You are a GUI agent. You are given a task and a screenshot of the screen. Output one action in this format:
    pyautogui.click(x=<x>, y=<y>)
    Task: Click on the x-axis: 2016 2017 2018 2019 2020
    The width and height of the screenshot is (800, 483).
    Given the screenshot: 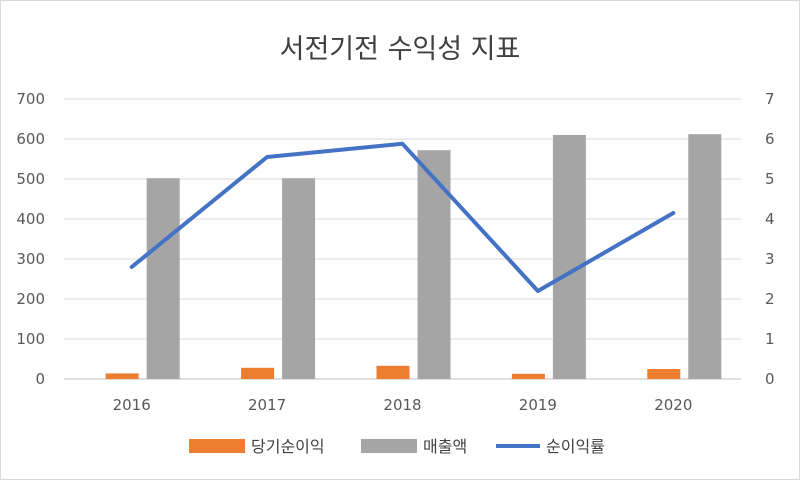 What is the action you would take?
    pyautogui.click(x=403, y=405)
    